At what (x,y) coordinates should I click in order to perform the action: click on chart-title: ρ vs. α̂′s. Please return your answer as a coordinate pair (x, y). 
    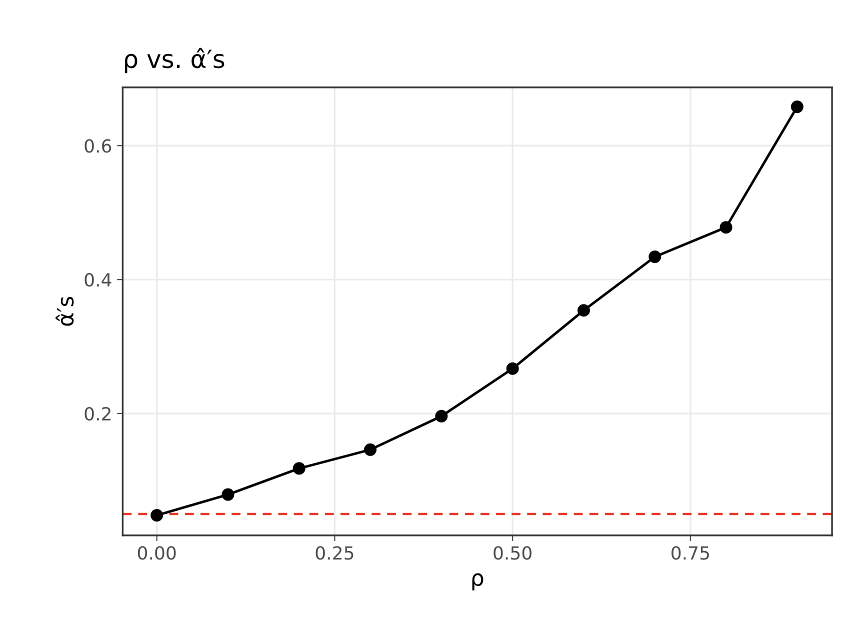
    Looking at the image, I should click on (174, 61).